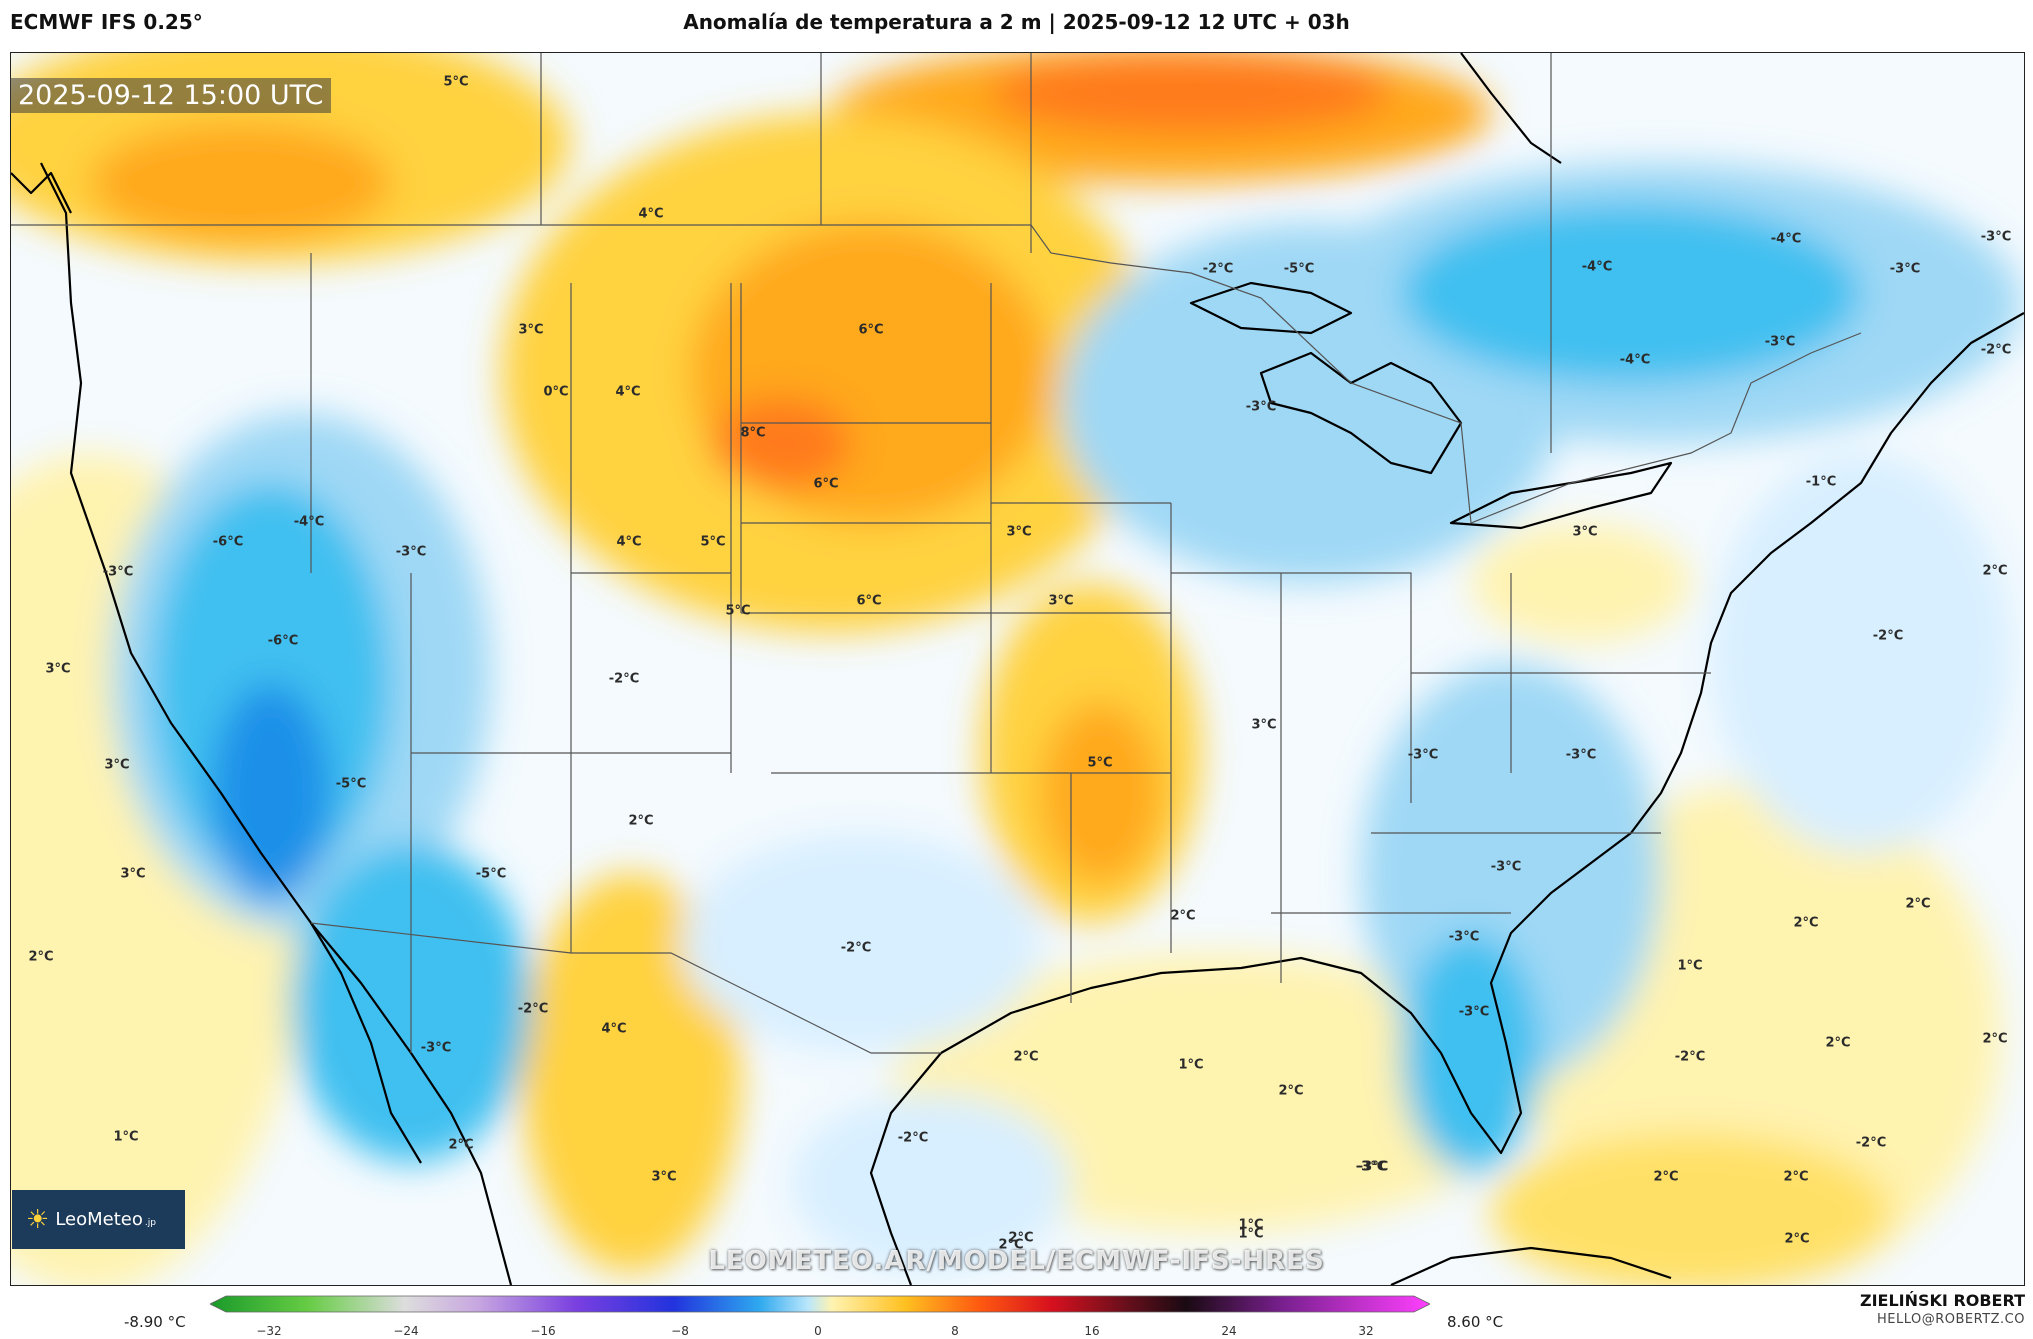 Image resolution: width=2033 pixels, height=1339 pixels. I want to click on model-name: ECMWF IFS 0.25°, so click(106, 22).